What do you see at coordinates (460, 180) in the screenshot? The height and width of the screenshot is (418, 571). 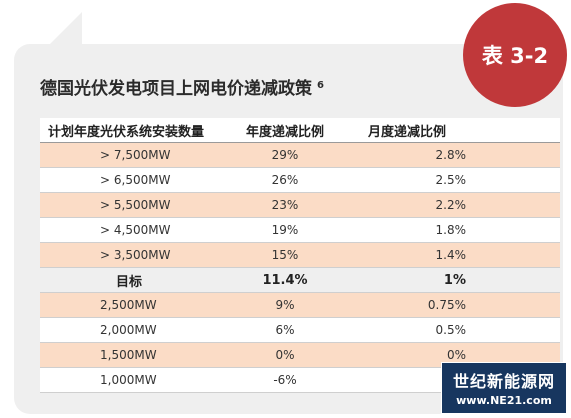 I see `cell-monthly-reduction: 2.5%` at bounding box center [460, 180].